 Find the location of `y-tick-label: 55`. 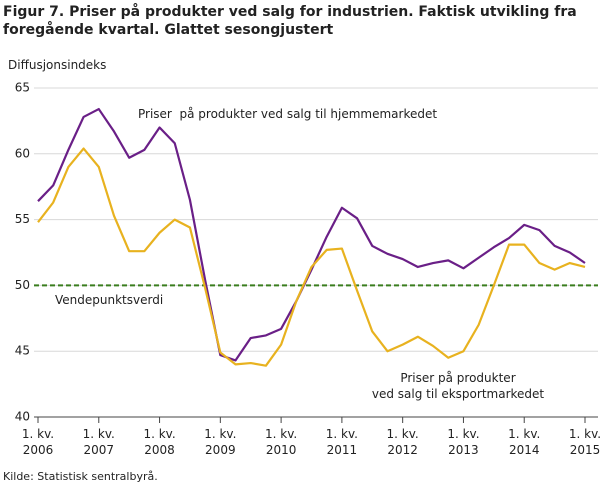

y-tick-label: 55 is located at coordinates (22, 219).